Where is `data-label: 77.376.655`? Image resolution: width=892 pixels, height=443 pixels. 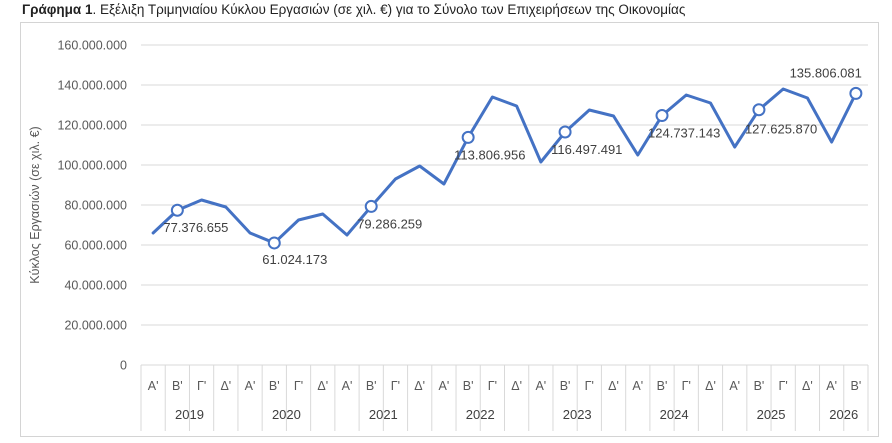 data-label: 77.376.655 is located at coordinates (195, 227).